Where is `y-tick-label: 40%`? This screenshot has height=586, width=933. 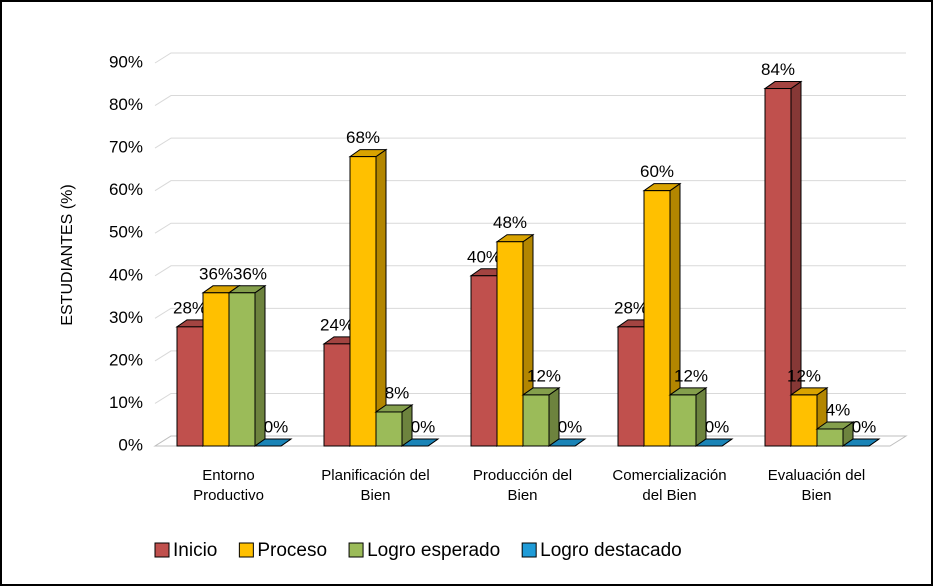 y-tick-label: 40% is located at coordinates (126, 274).